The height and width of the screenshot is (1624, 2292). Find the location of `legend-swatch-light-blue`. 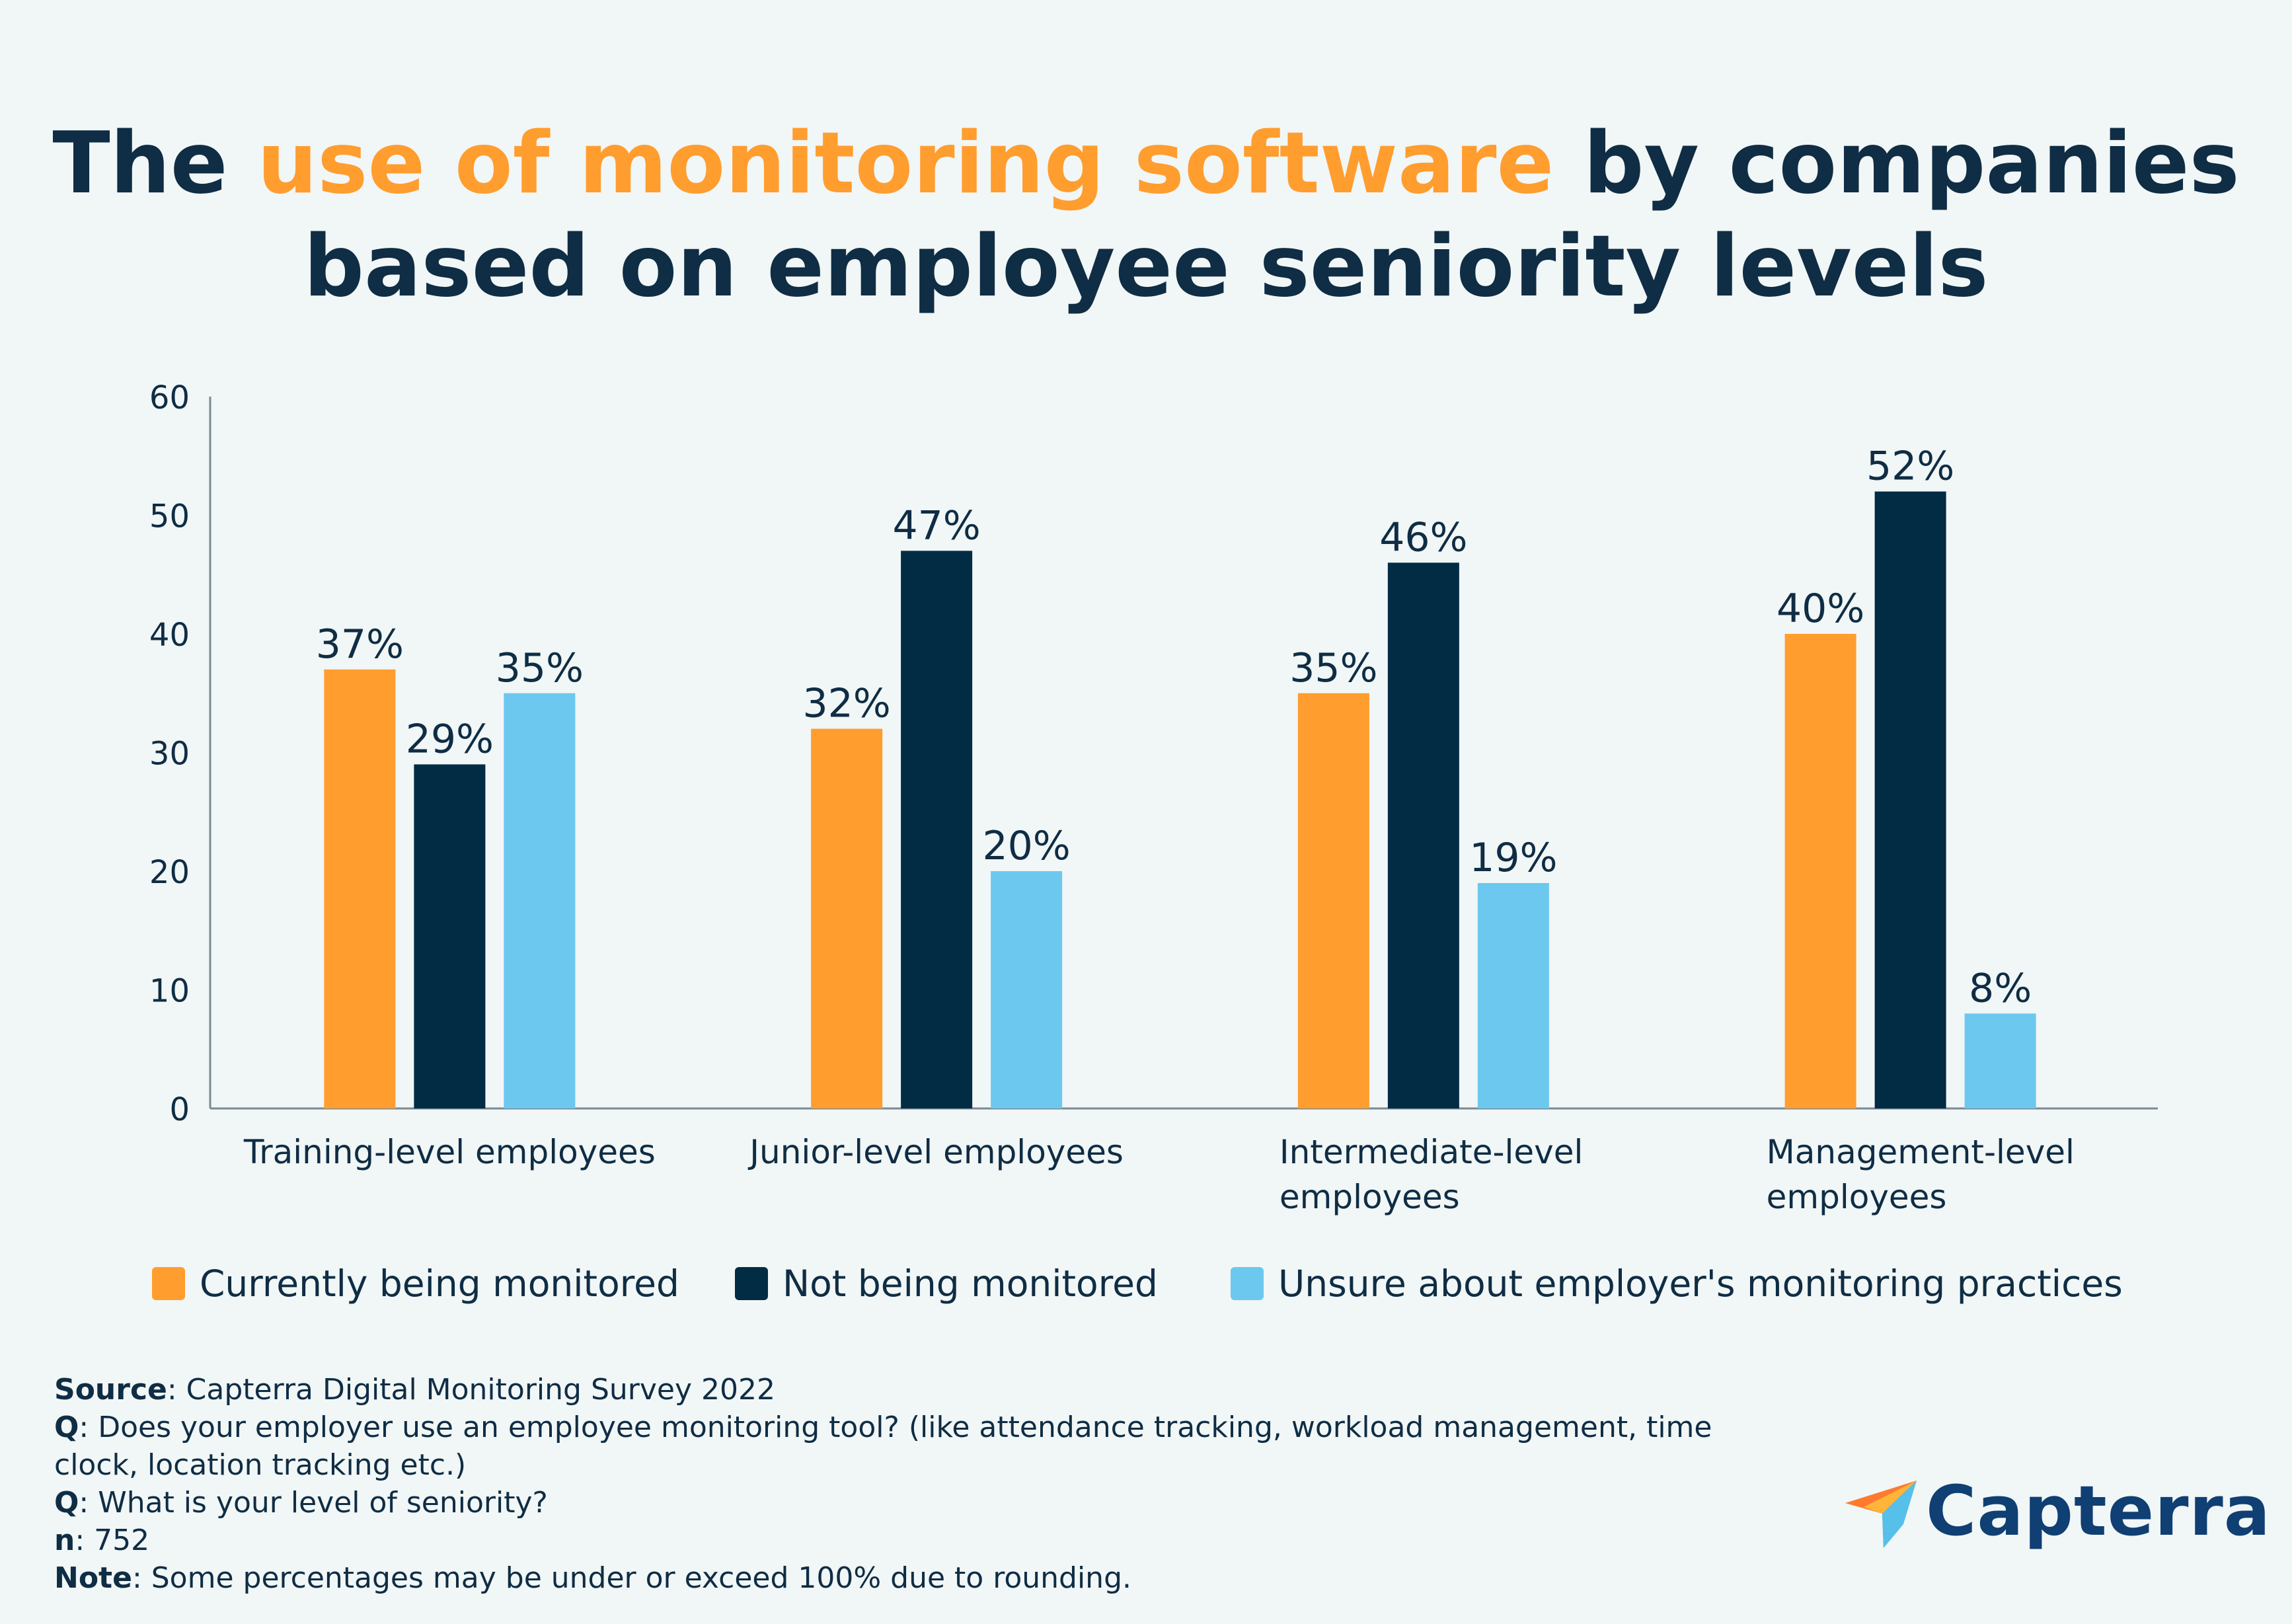

legend-swatch-light-blue is located at coordinates (1247, 1283).